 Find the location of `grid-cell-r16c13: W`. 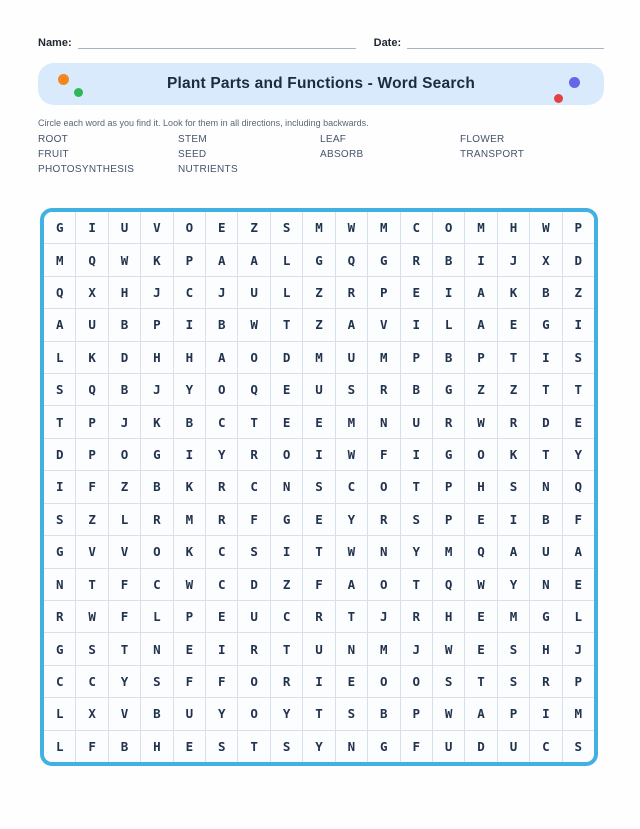

grid-cell-r16c13: W is located at coordinates (448, 714).